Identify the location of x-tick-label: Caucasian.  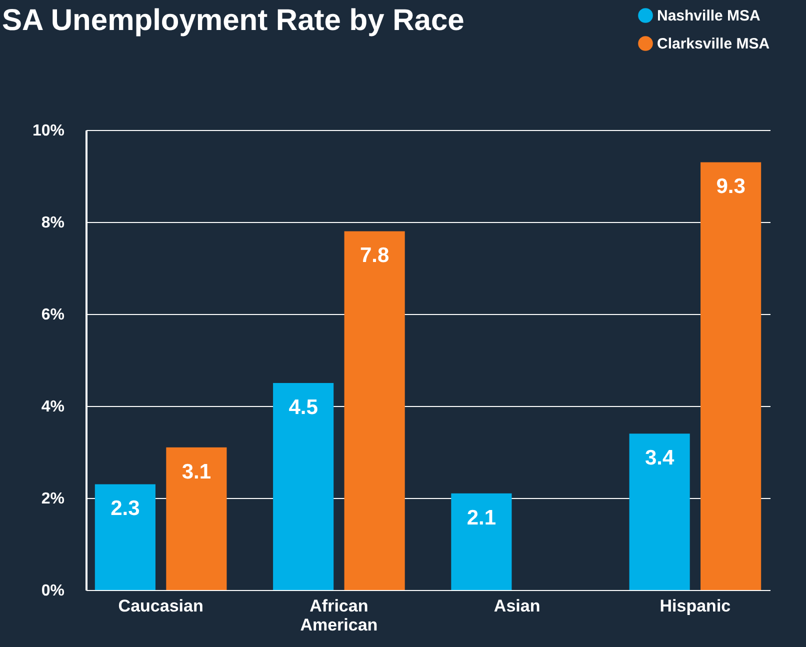
(161, 606).